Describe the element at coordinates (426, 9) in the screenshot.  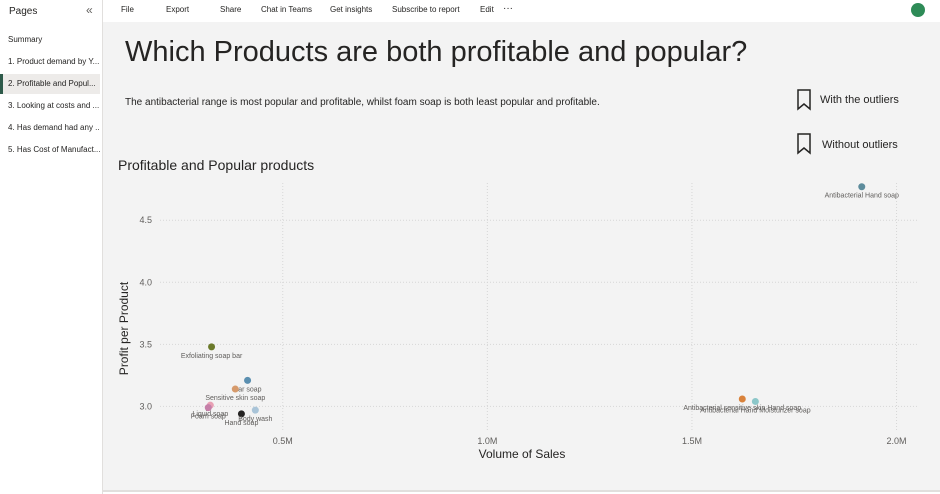
I see `toolbar-button: Subscribe to report` at that location.